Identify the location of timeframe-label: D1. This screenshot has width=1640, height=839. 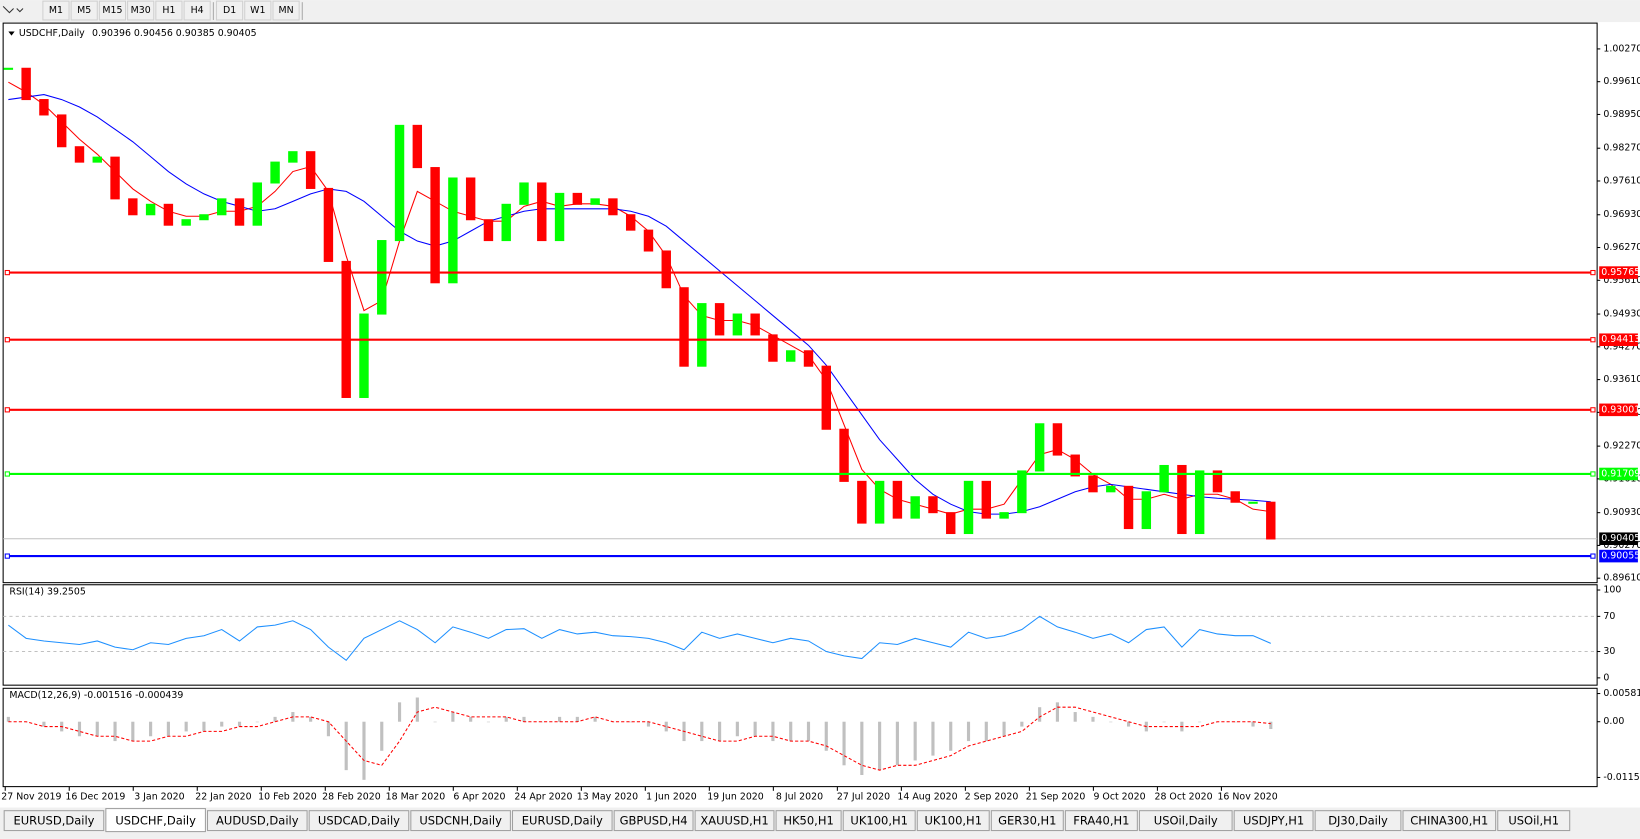
(229, 10).